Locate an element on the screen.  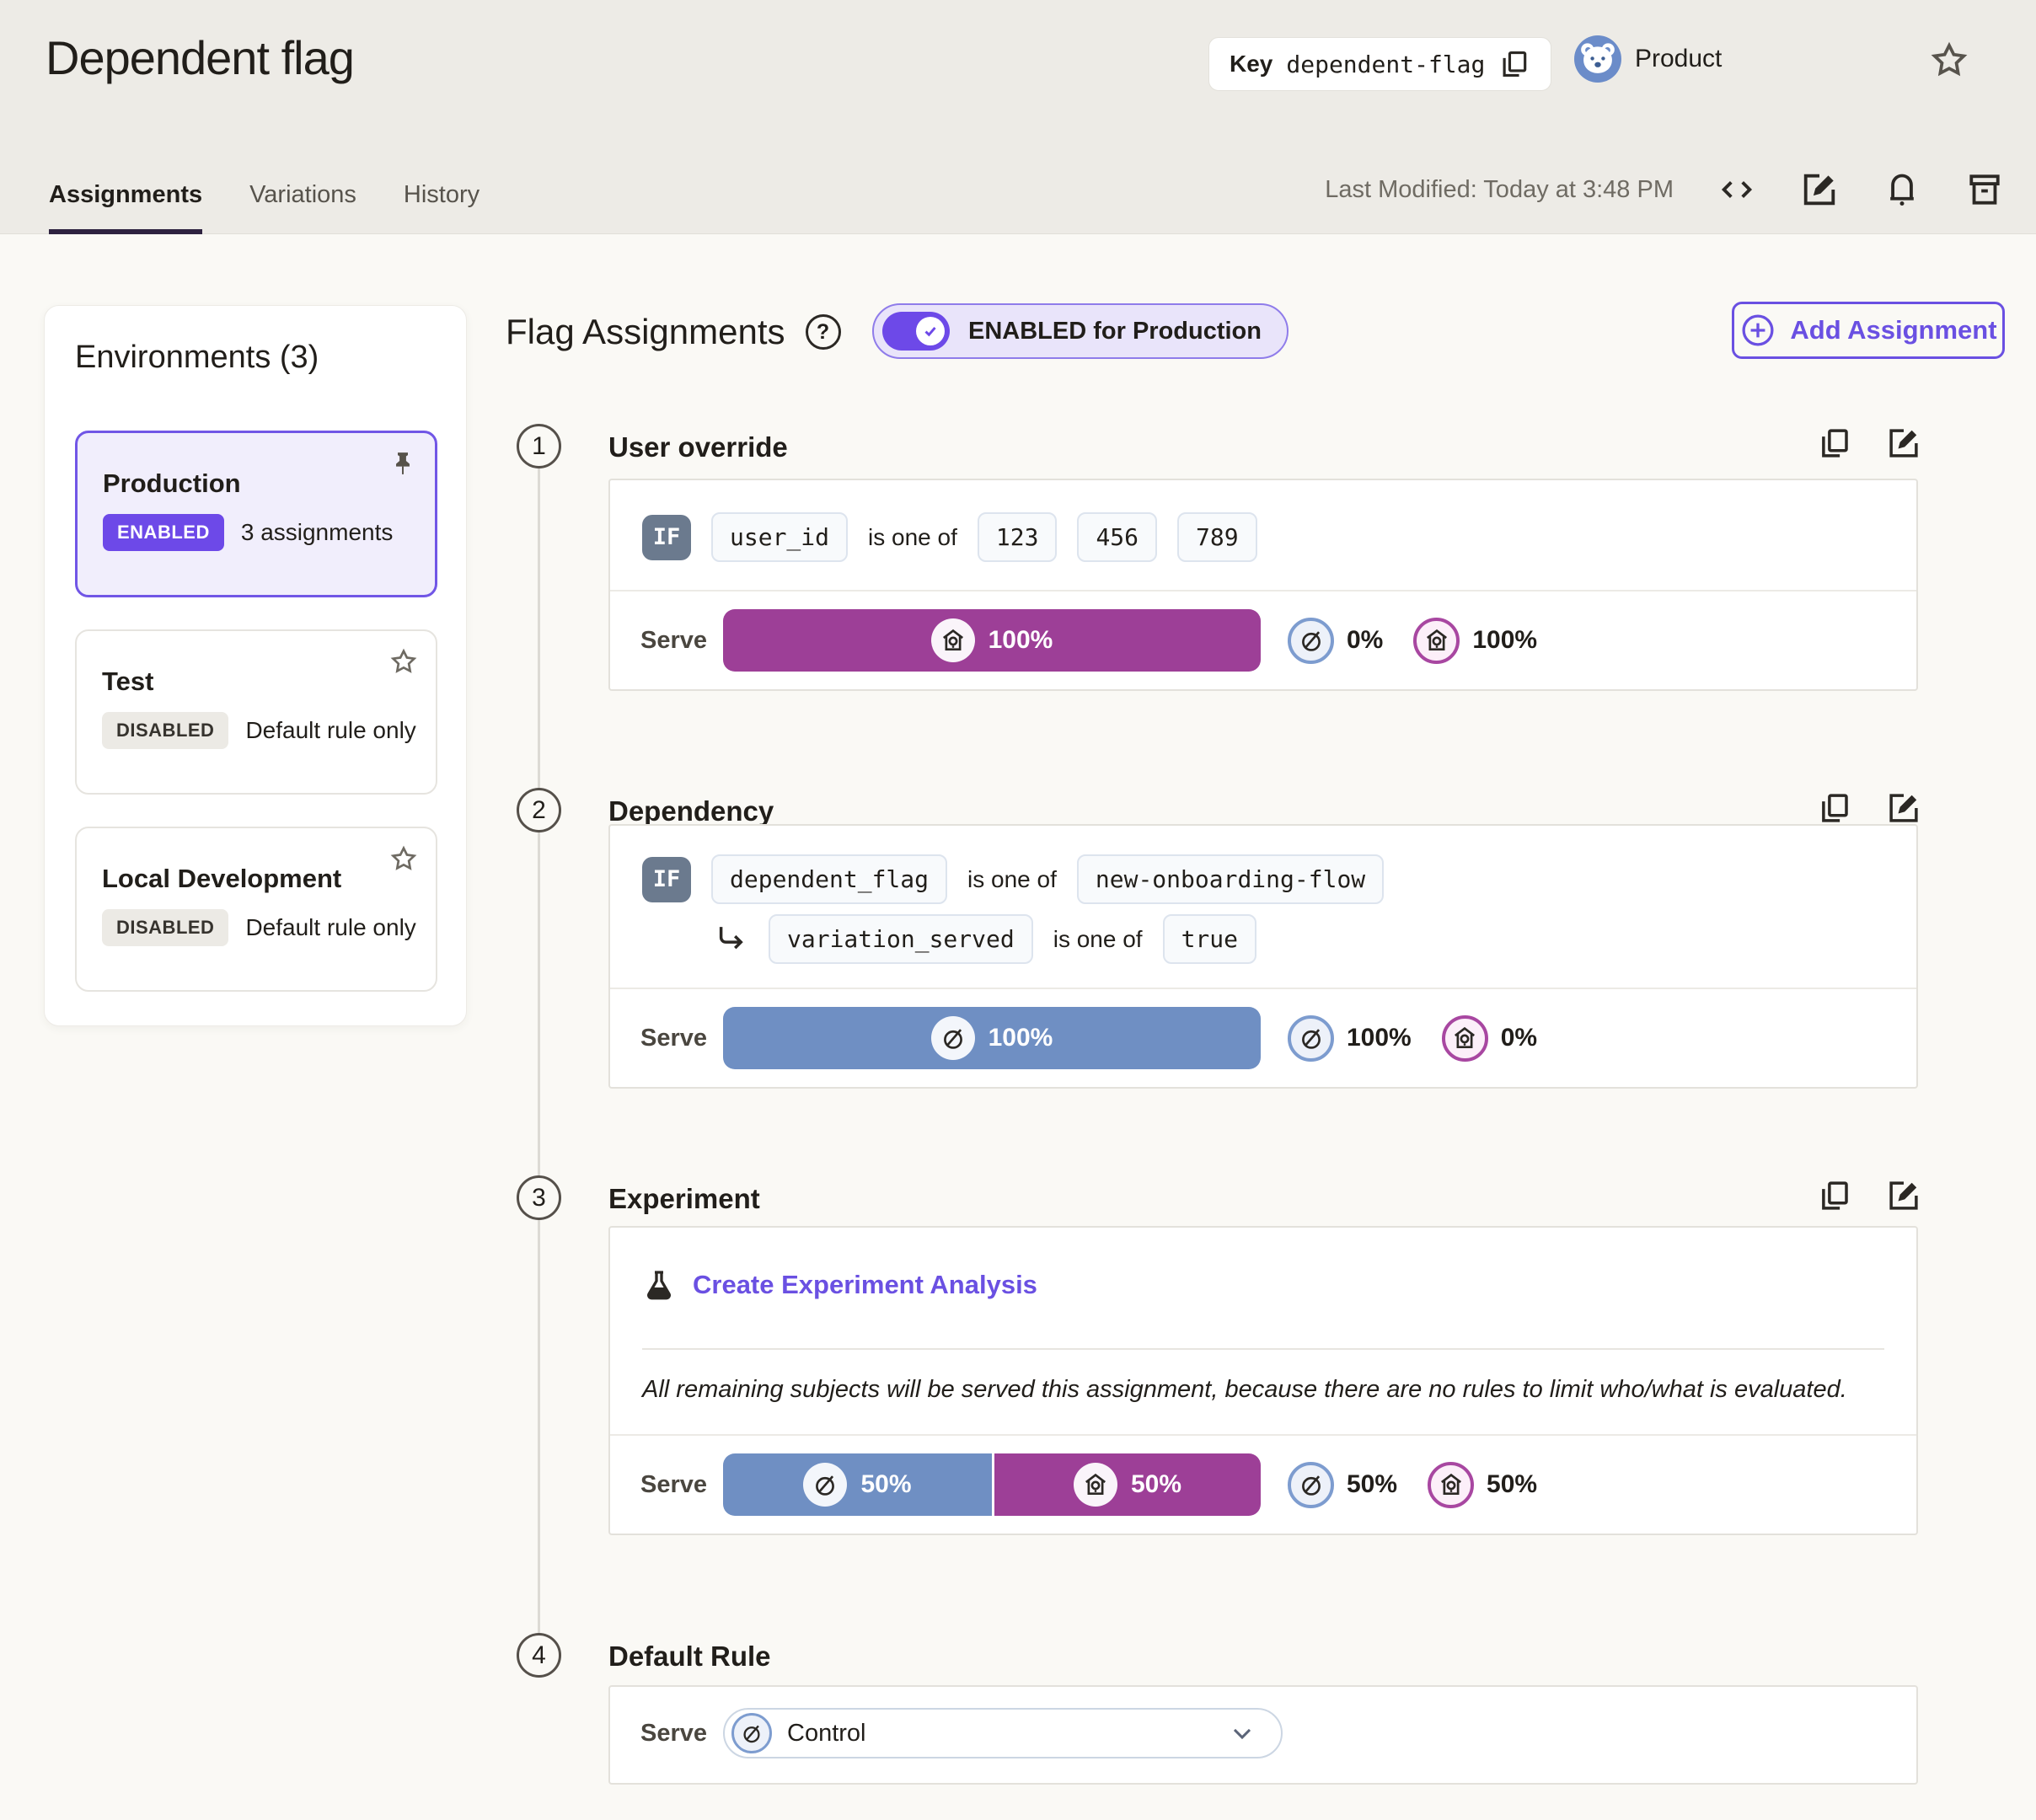
if-badge: IF is located at coordinates (666, 537).